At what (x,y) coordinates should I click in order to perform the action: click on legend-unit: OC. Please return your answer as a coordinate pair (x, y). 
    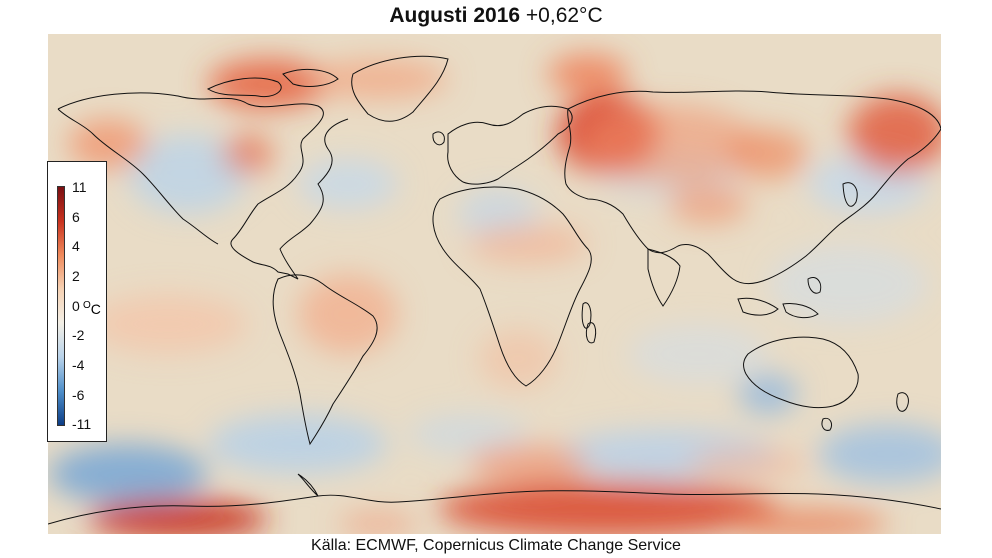
    Looking at the image, I should click on (92, 308).